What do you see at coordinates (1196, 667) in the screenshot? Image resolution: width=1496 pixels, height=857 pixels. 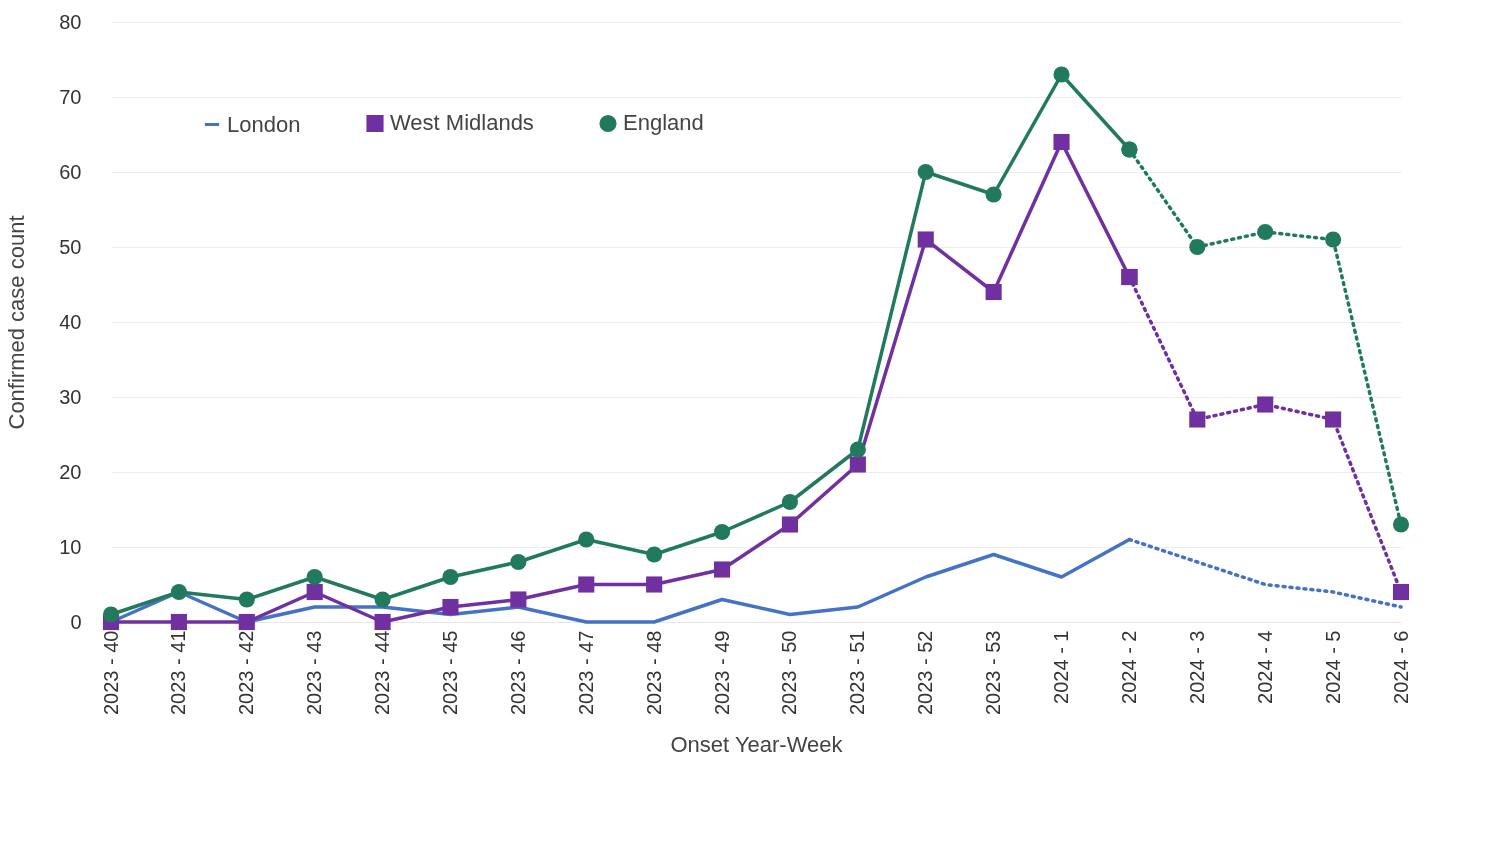 I see `x-tick-label: 2024 - 3` at bounding box center [1196, 667].